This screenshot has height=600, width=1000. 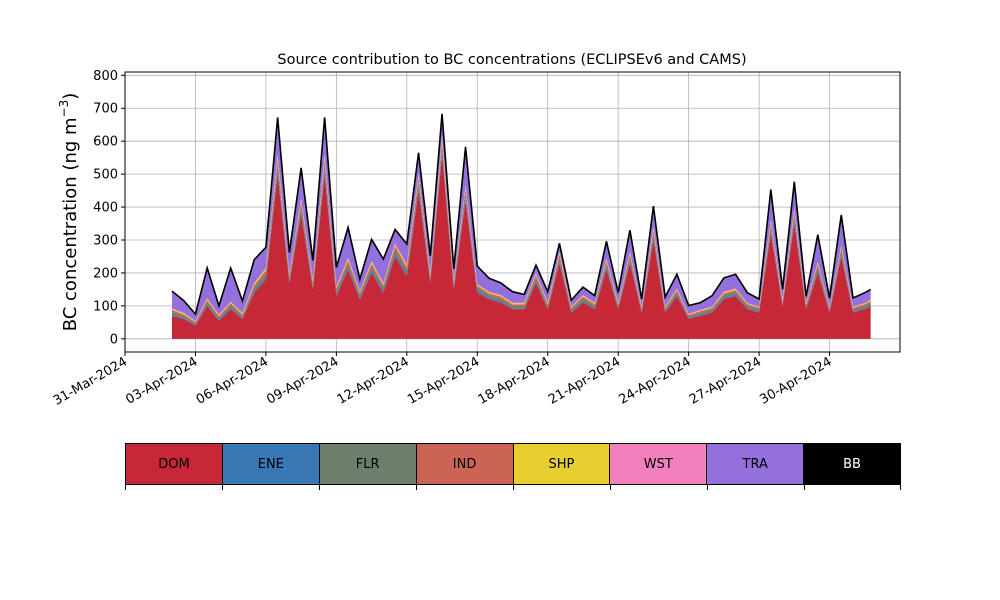 What do you see at coordinates (105, 76) in the screenshot?
I see `y-tick-label: 800` at bounding box center [105, 76].